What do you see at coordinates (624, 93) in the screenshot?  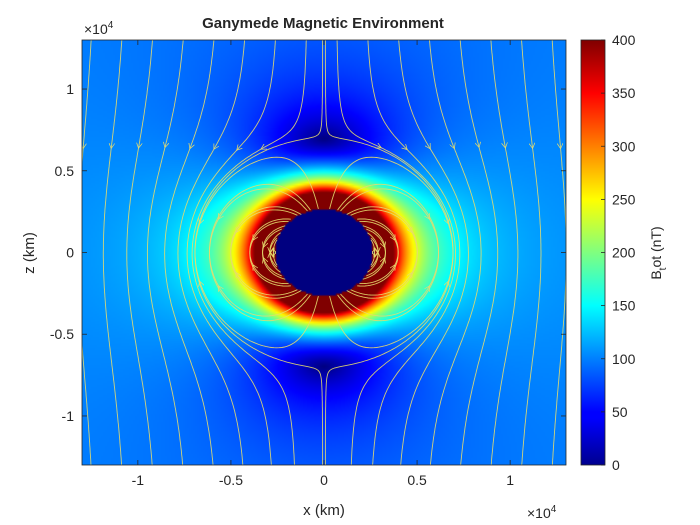 I see `colorbar-tick-label: 350` at bounding box center [624, 93].